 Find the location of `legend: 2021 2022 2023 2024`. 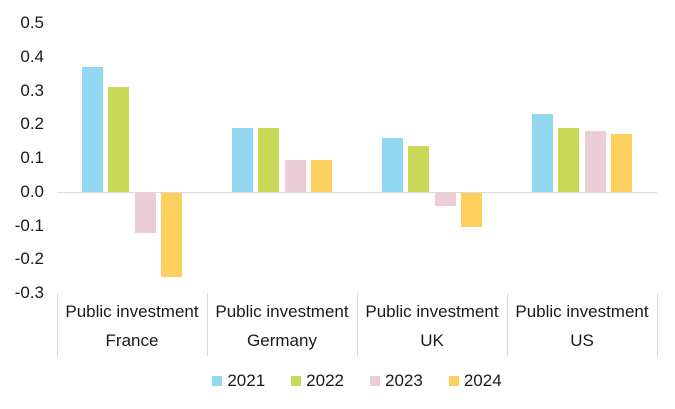

legend: 2021 2022 2023 2024 is located at coordinates (357, 381).